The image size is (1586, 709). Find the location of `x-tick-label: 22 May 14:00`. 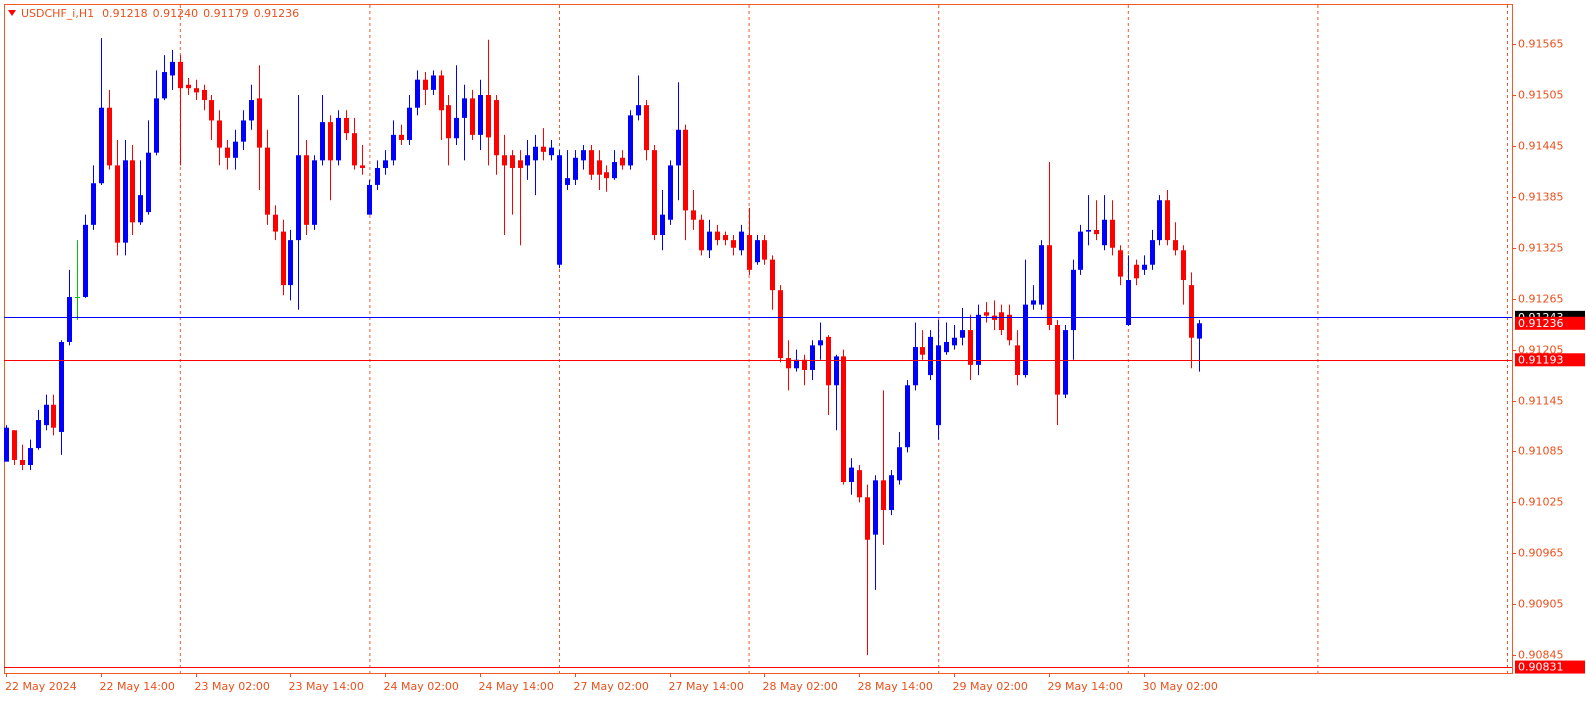

x-tick-label: 22 May 14:00 is located at coordinates (137, 686).